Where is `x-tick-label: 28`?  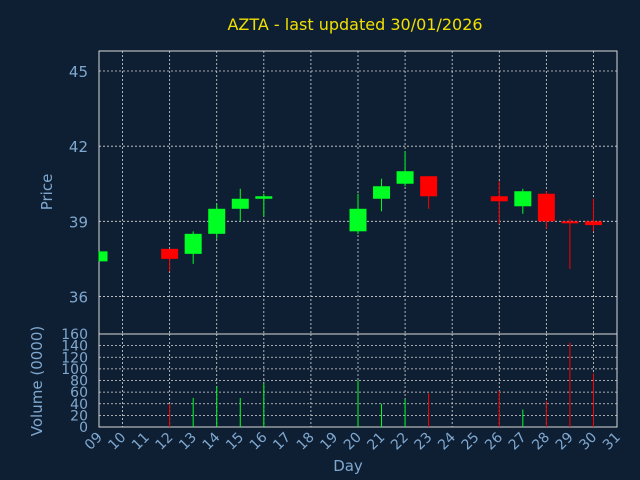 x-tick-label: 28 is located at coordinates (541, 442).